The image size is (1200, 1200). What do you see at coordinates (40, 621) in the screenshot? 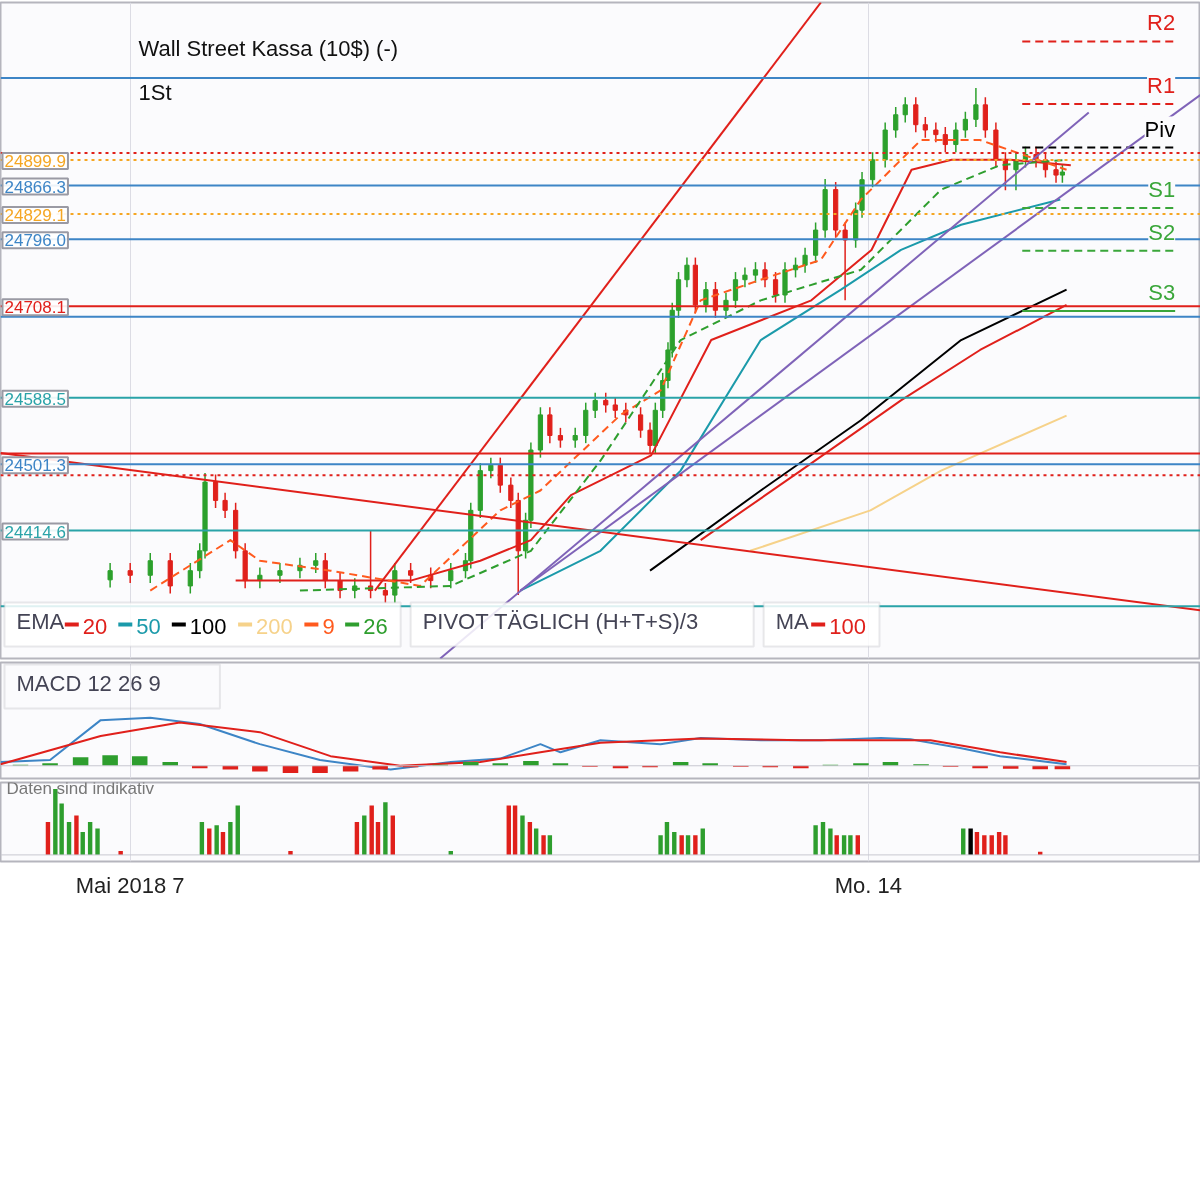
I see `annotation: EMA` at bounding box center [40, 621].